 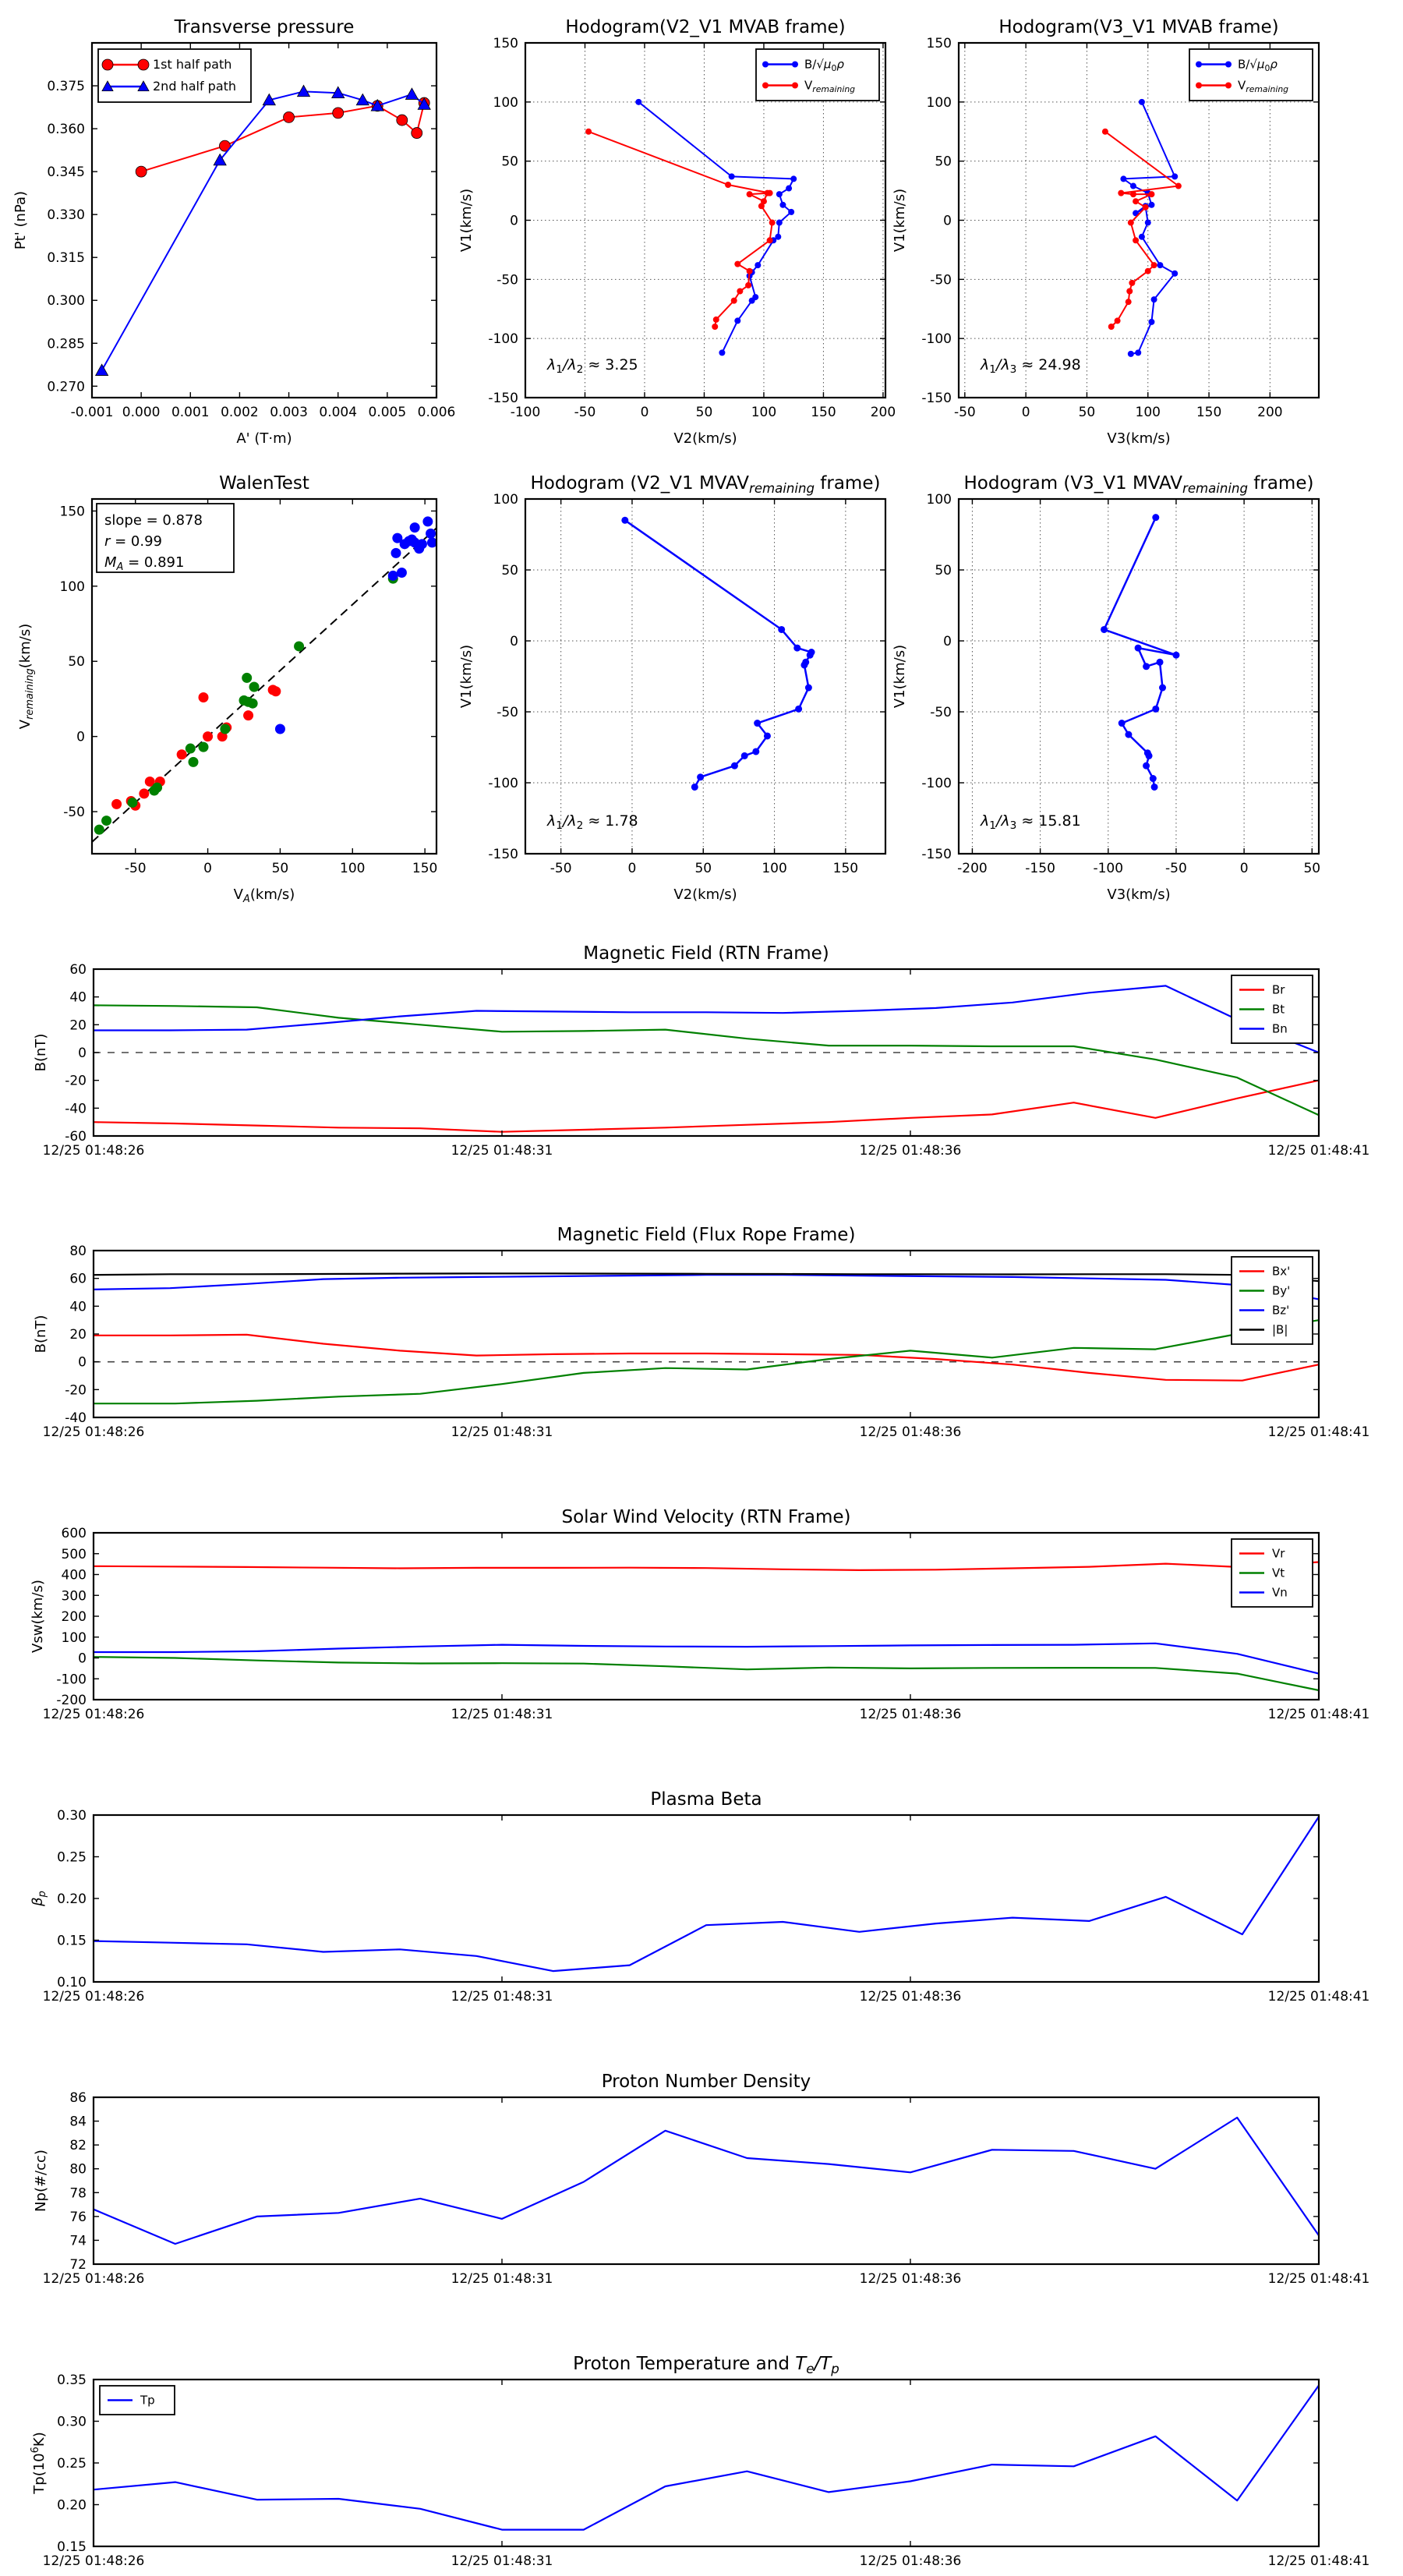 What do you see at coordinates (39, 1899) in the screenshot?
I see `y-axis-label: βp` at bounding box center [39, 1899].